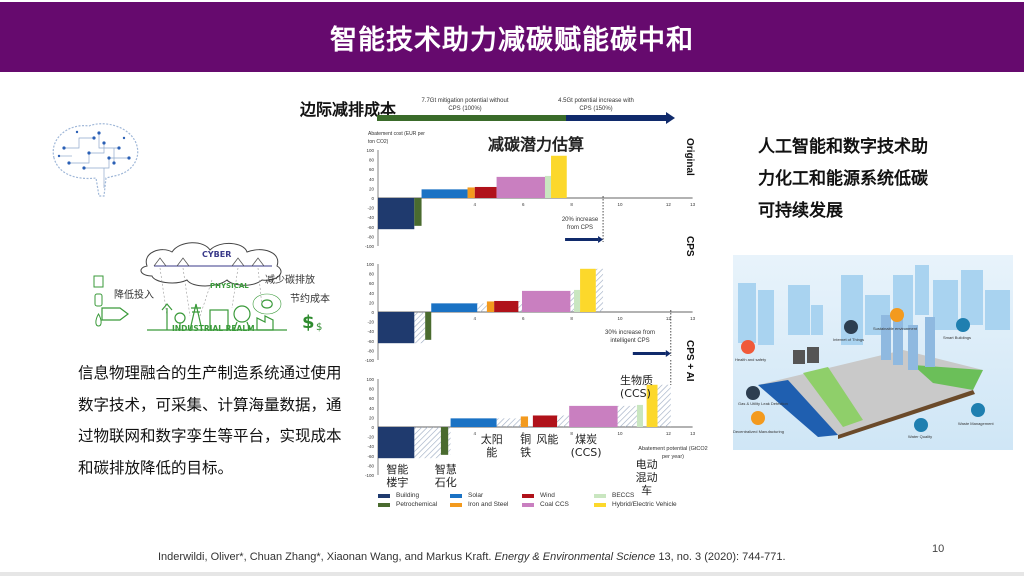  What do you see at coordinates (526, 446) in the screenshot?
I see `category-label-cn: 铜铁` at bounding box center [526, 446].